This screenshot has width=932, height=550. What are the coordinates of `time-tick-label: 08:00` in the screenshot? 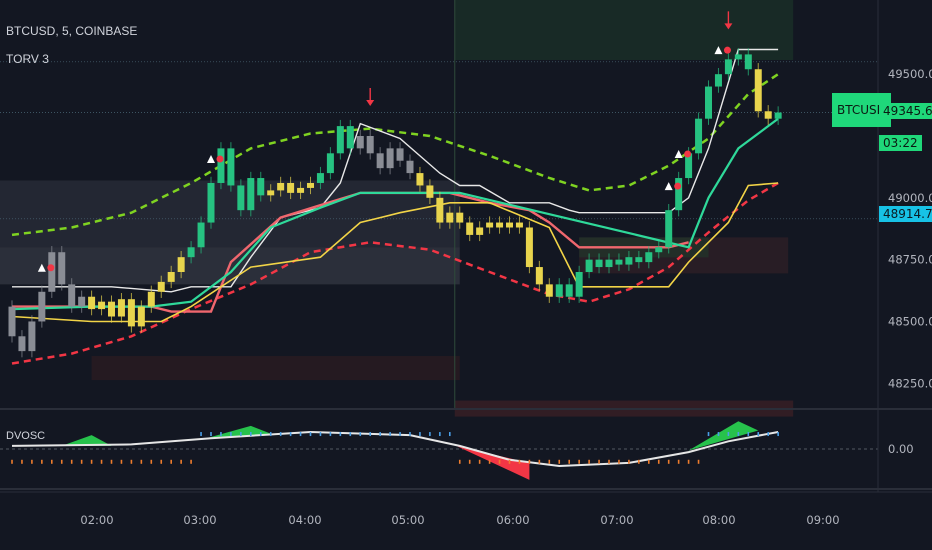 It's located at (718, 520).